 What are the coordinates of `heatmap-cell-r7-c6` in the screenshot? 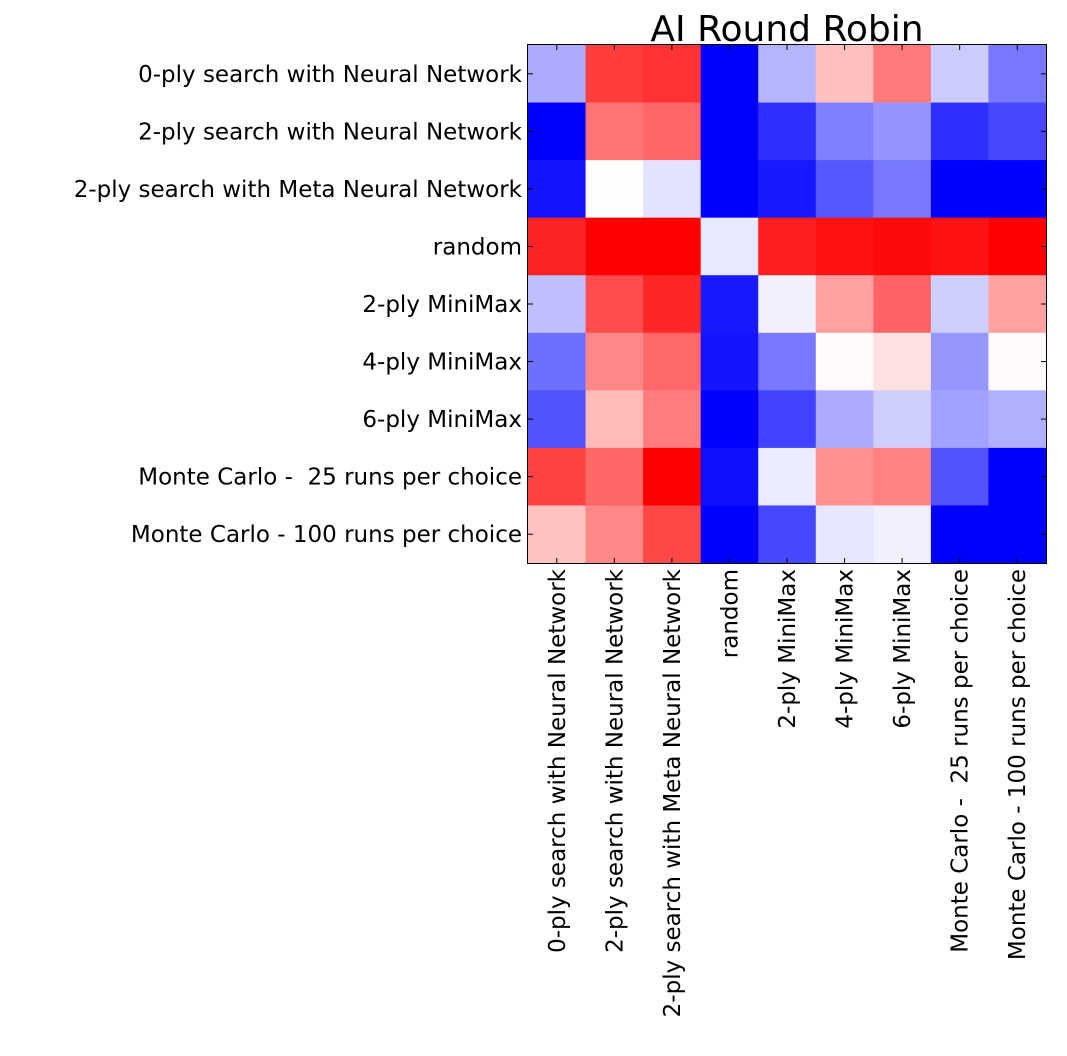 It's located at (902, 477).